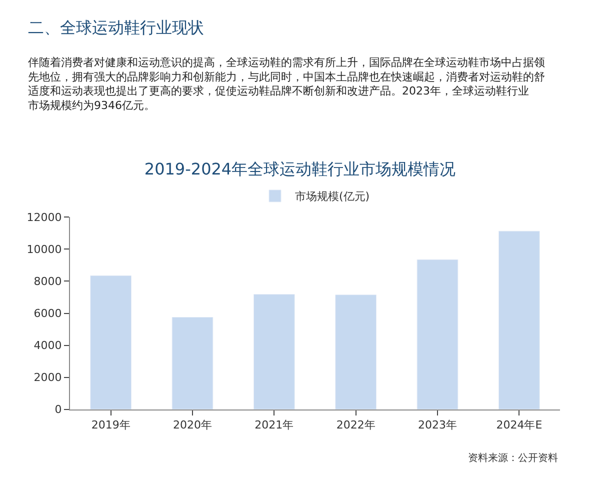 This screenshot has height=480, width=600. I want to click on y-tick-label: 8000, so click(48, 281).